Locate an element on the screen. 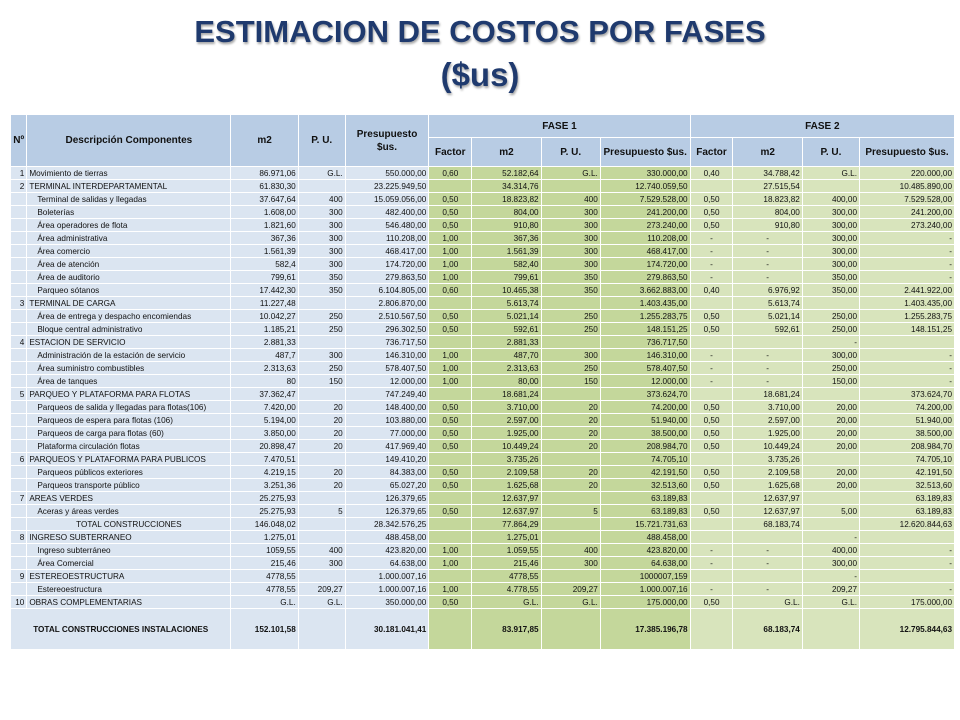  row-description: Área de tanques is located at coordinates (129, 381).